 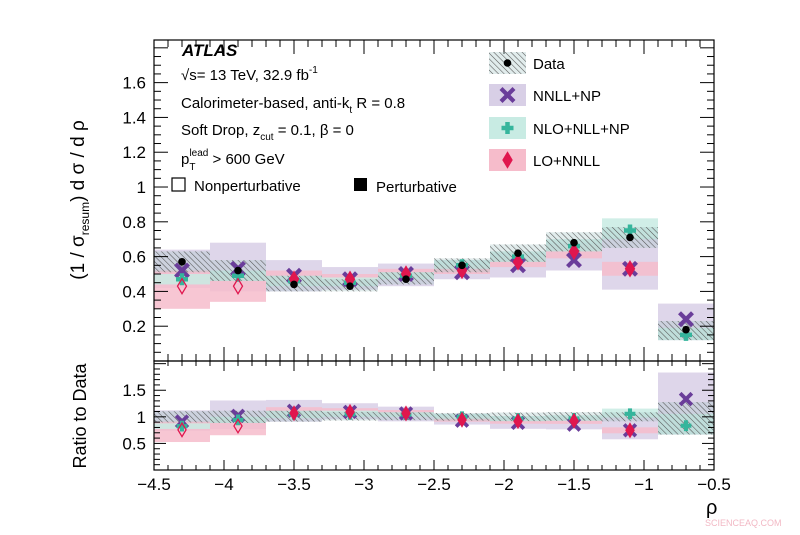 I want to click on y-tick-label: 0.4, so click(x=134, y=291).